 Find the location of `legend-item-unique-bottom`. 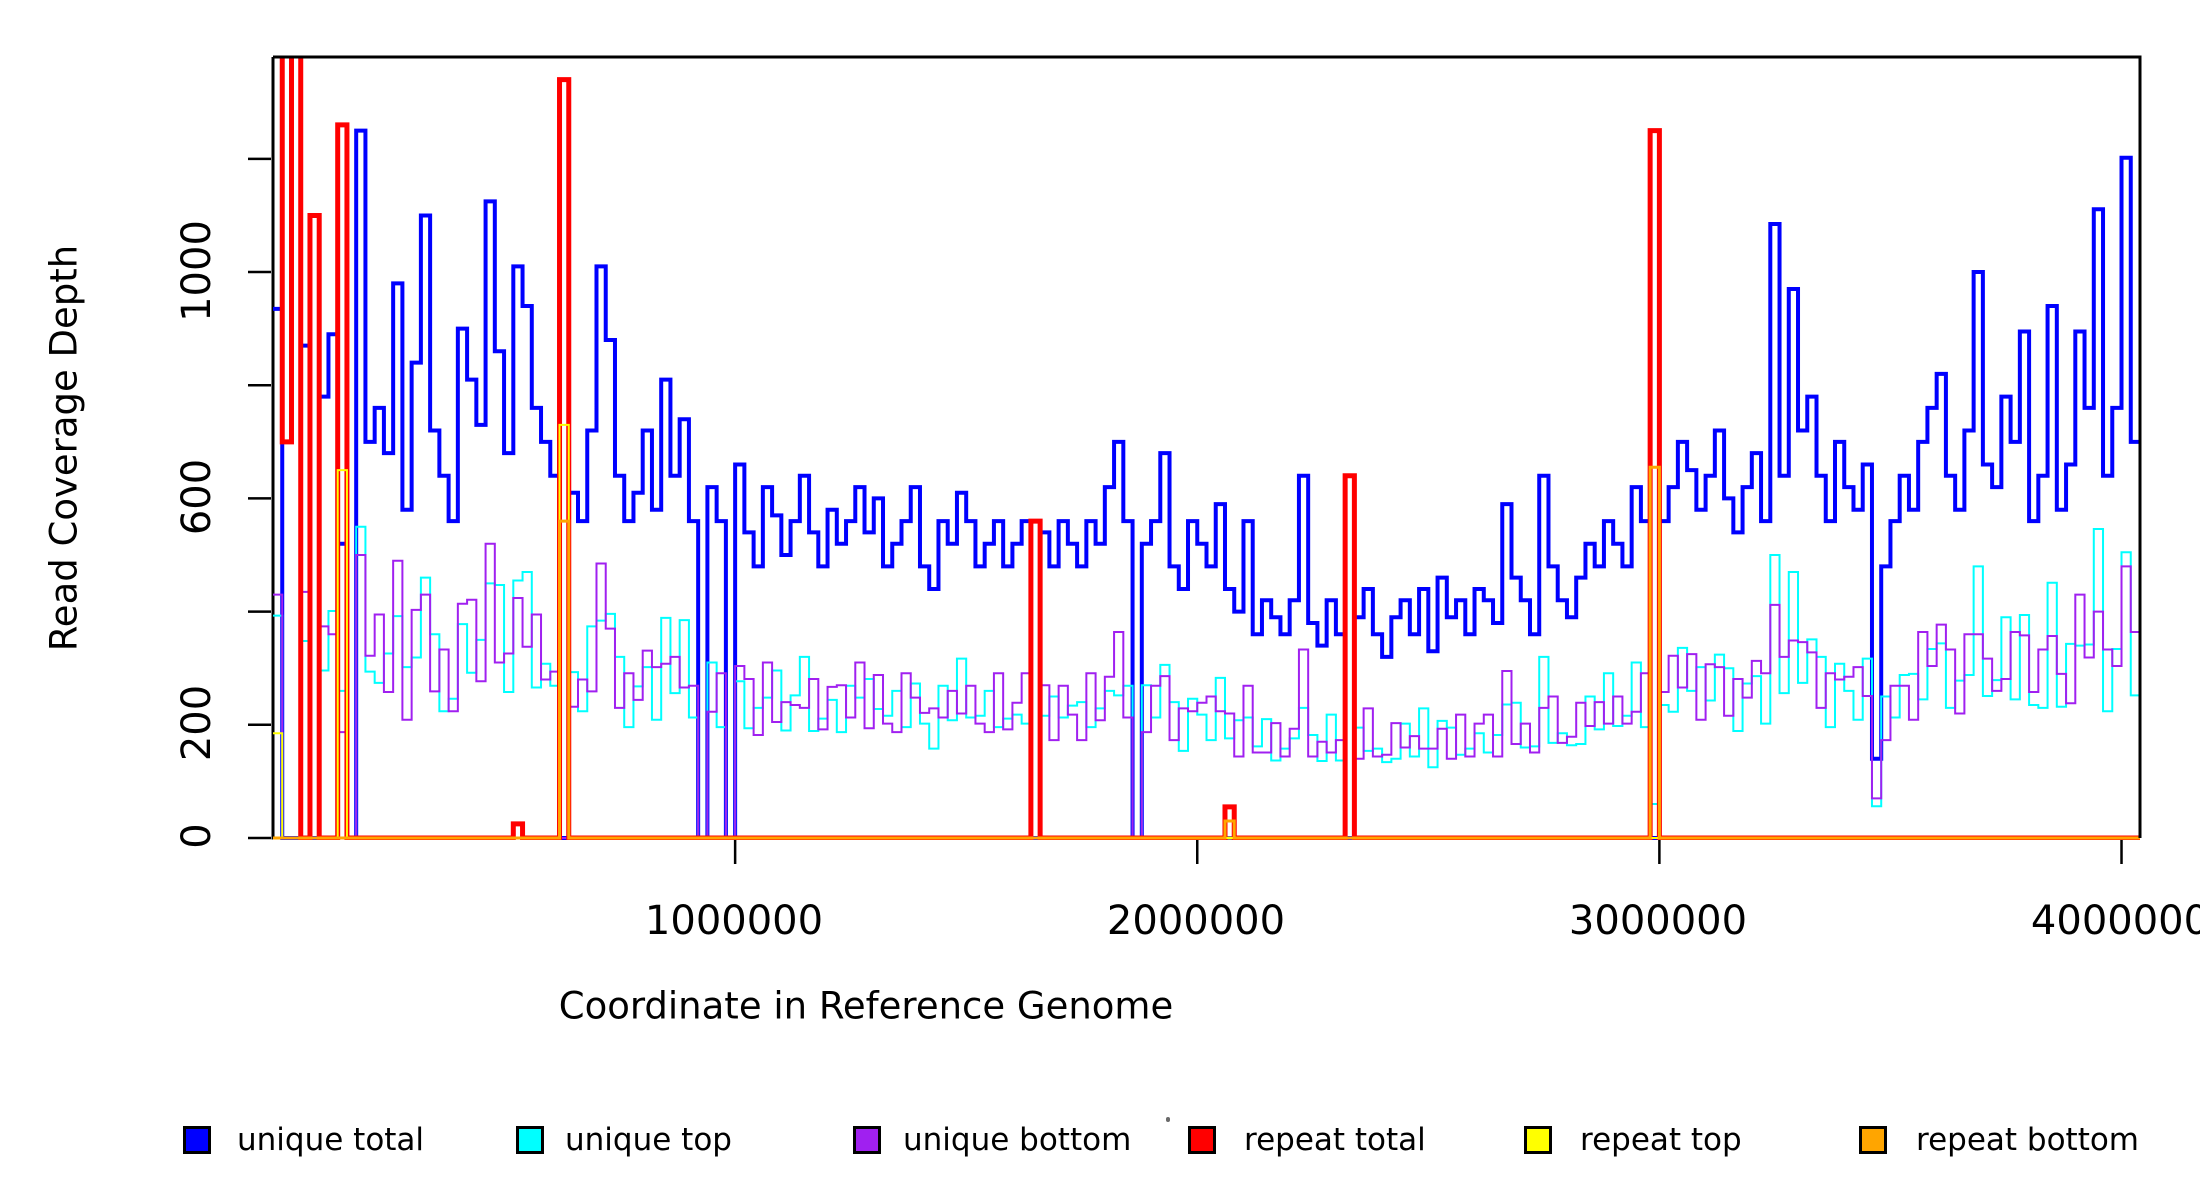

legend-item-unique-bottom is located at coordinates (867, 1140).